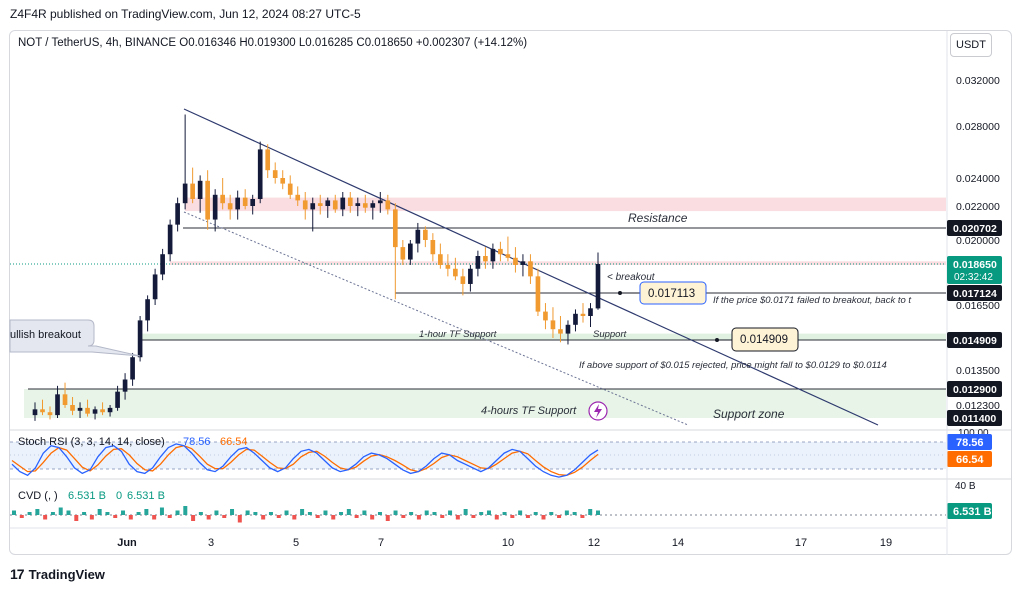 This screenshot has height=592, width=1020. What do you see at coordinates (801, 543) in the screenshot?
I see `time-tick-label: 17` at bounding box center [801, 543].